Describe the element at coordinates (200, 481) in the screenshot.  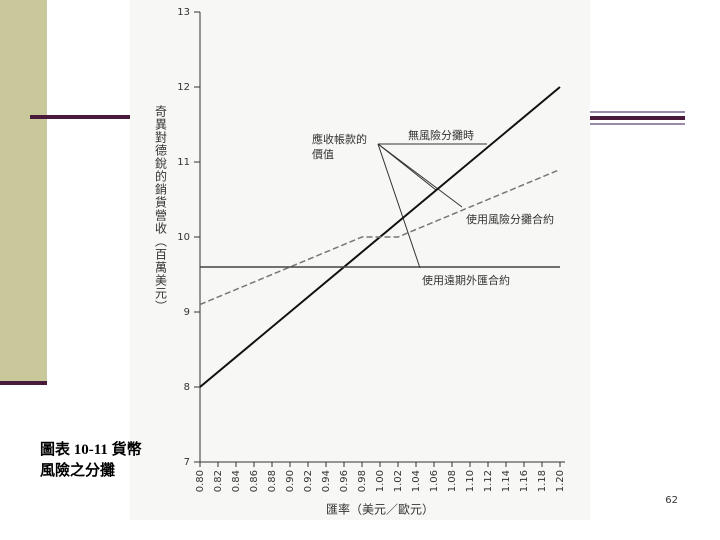
I see `x-tick-label: 0.80` at that location.